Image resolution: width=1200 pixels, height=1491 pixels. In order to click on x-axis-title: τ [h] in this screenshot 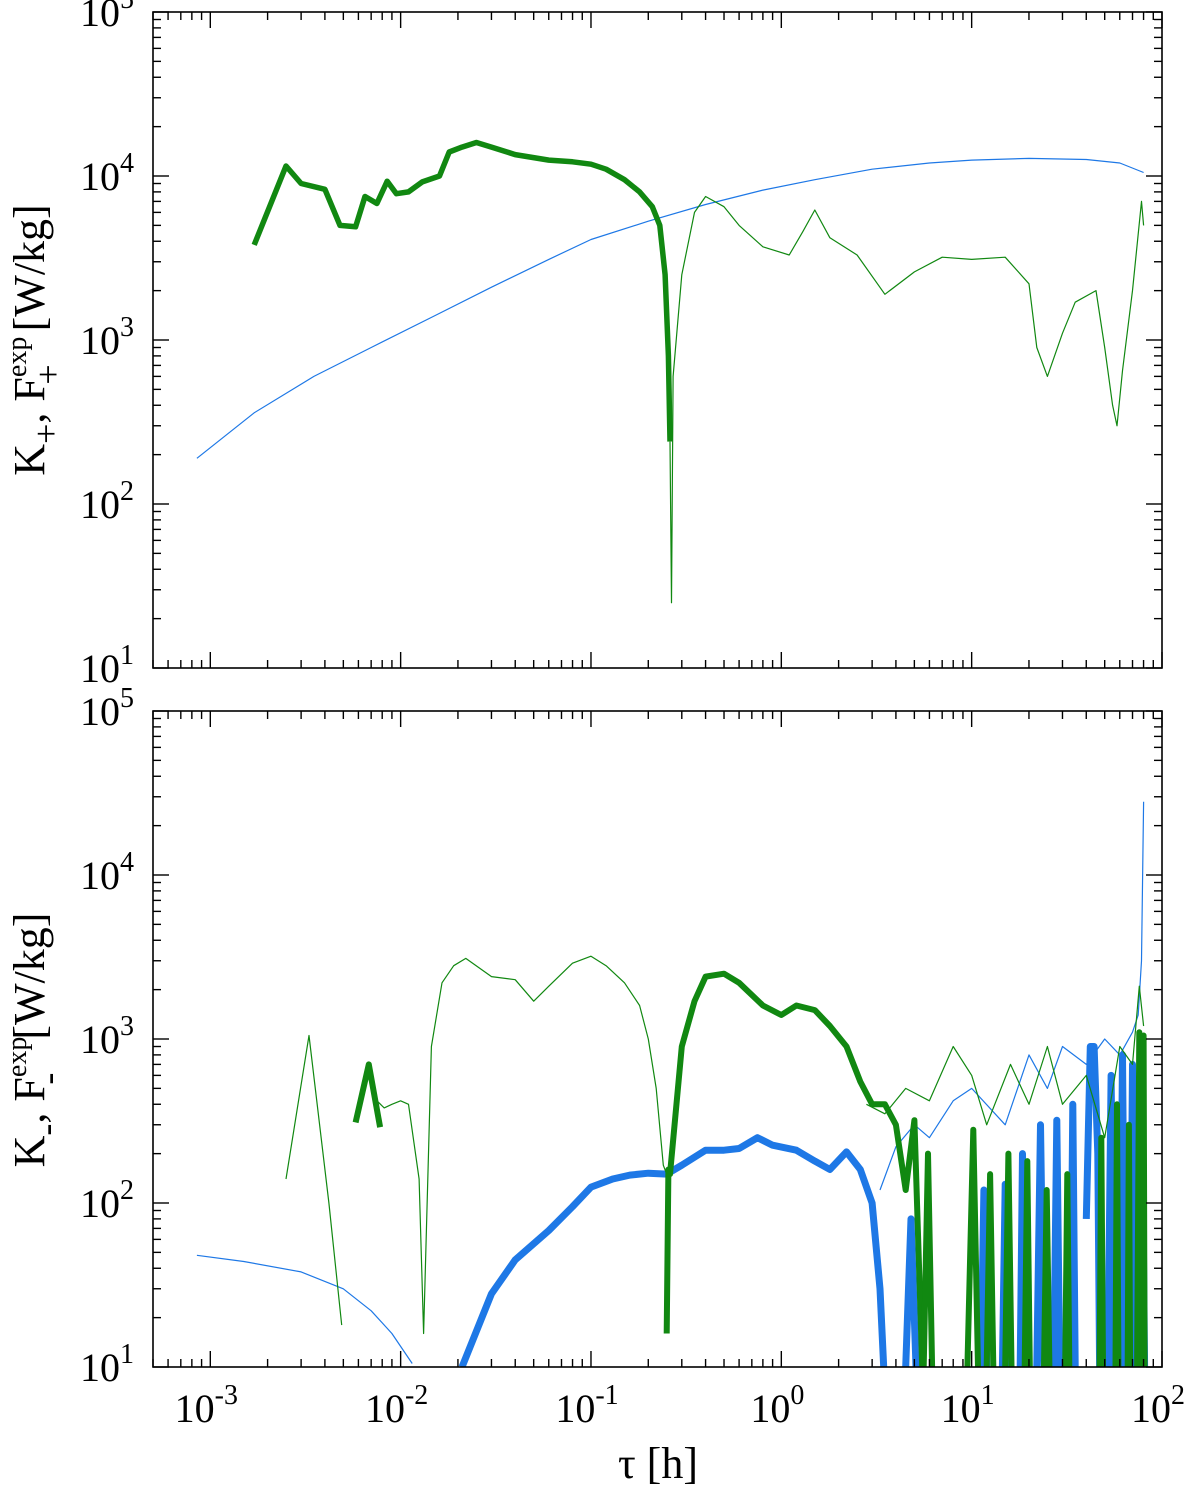, I will do `click(658, 1463)`.